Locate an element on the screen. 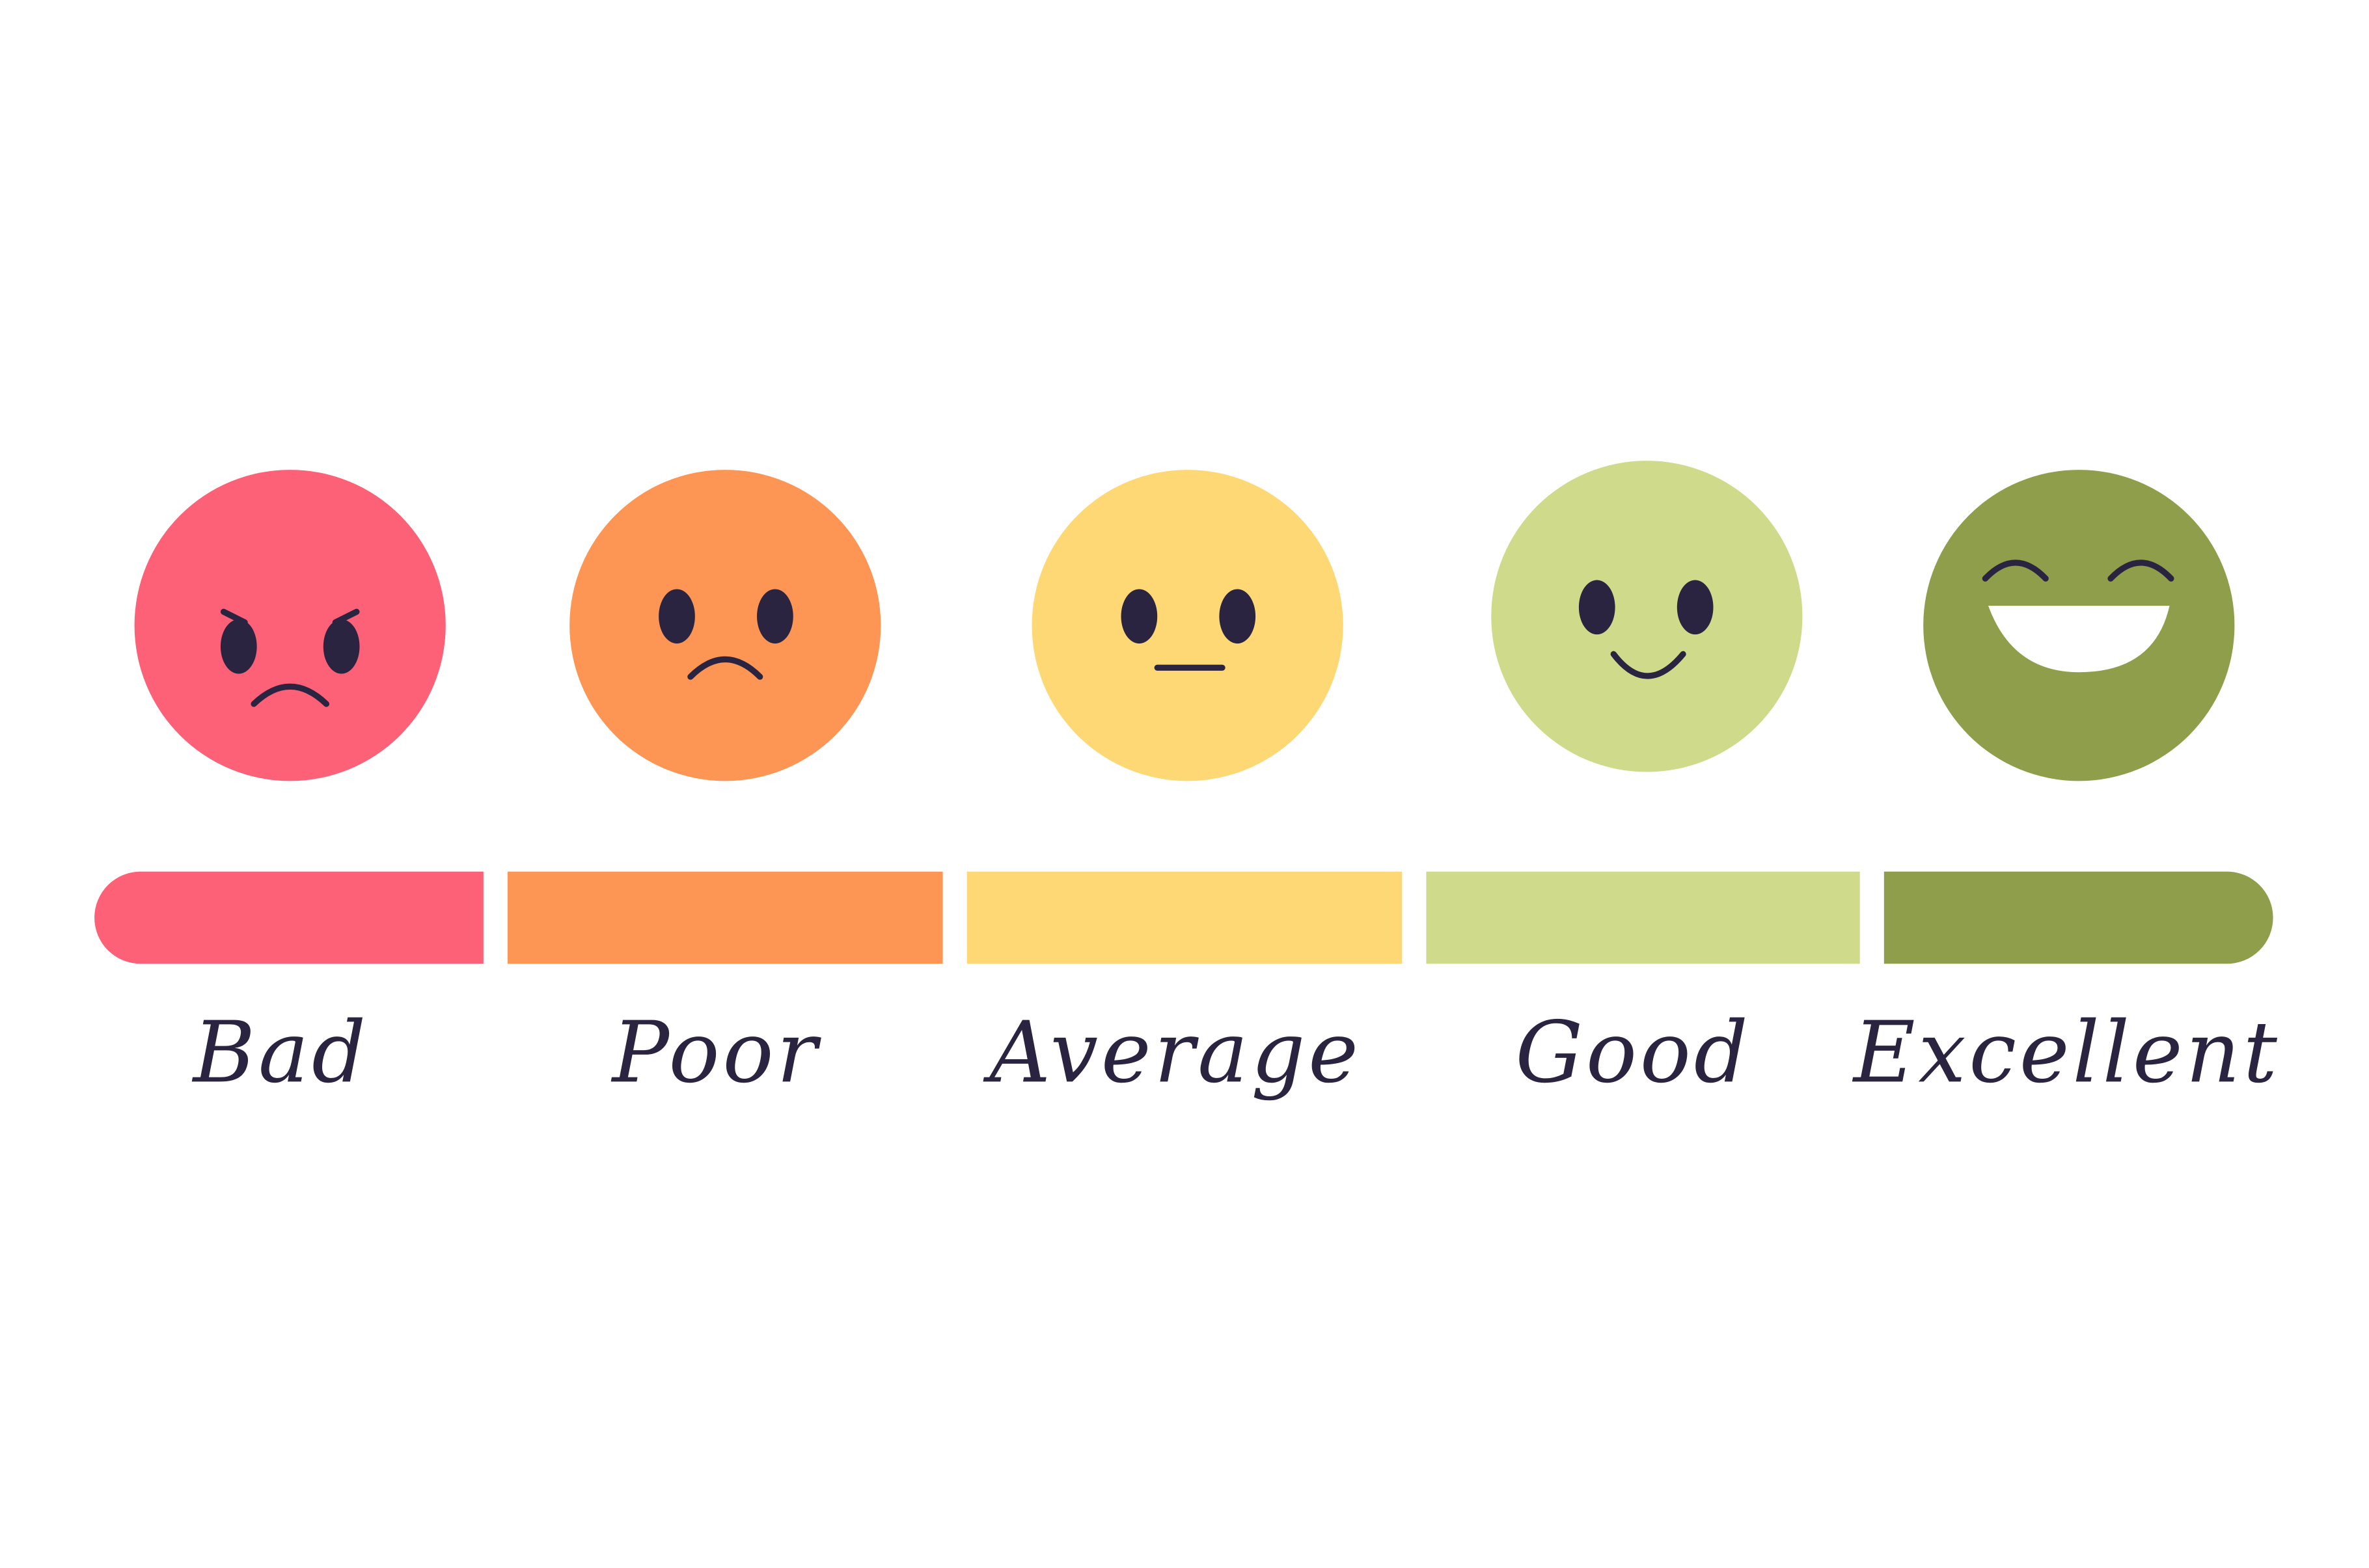 The height and width of the screenshot is (1568, 2369). rating-label: Average is located at coordinates (1172, 1052).